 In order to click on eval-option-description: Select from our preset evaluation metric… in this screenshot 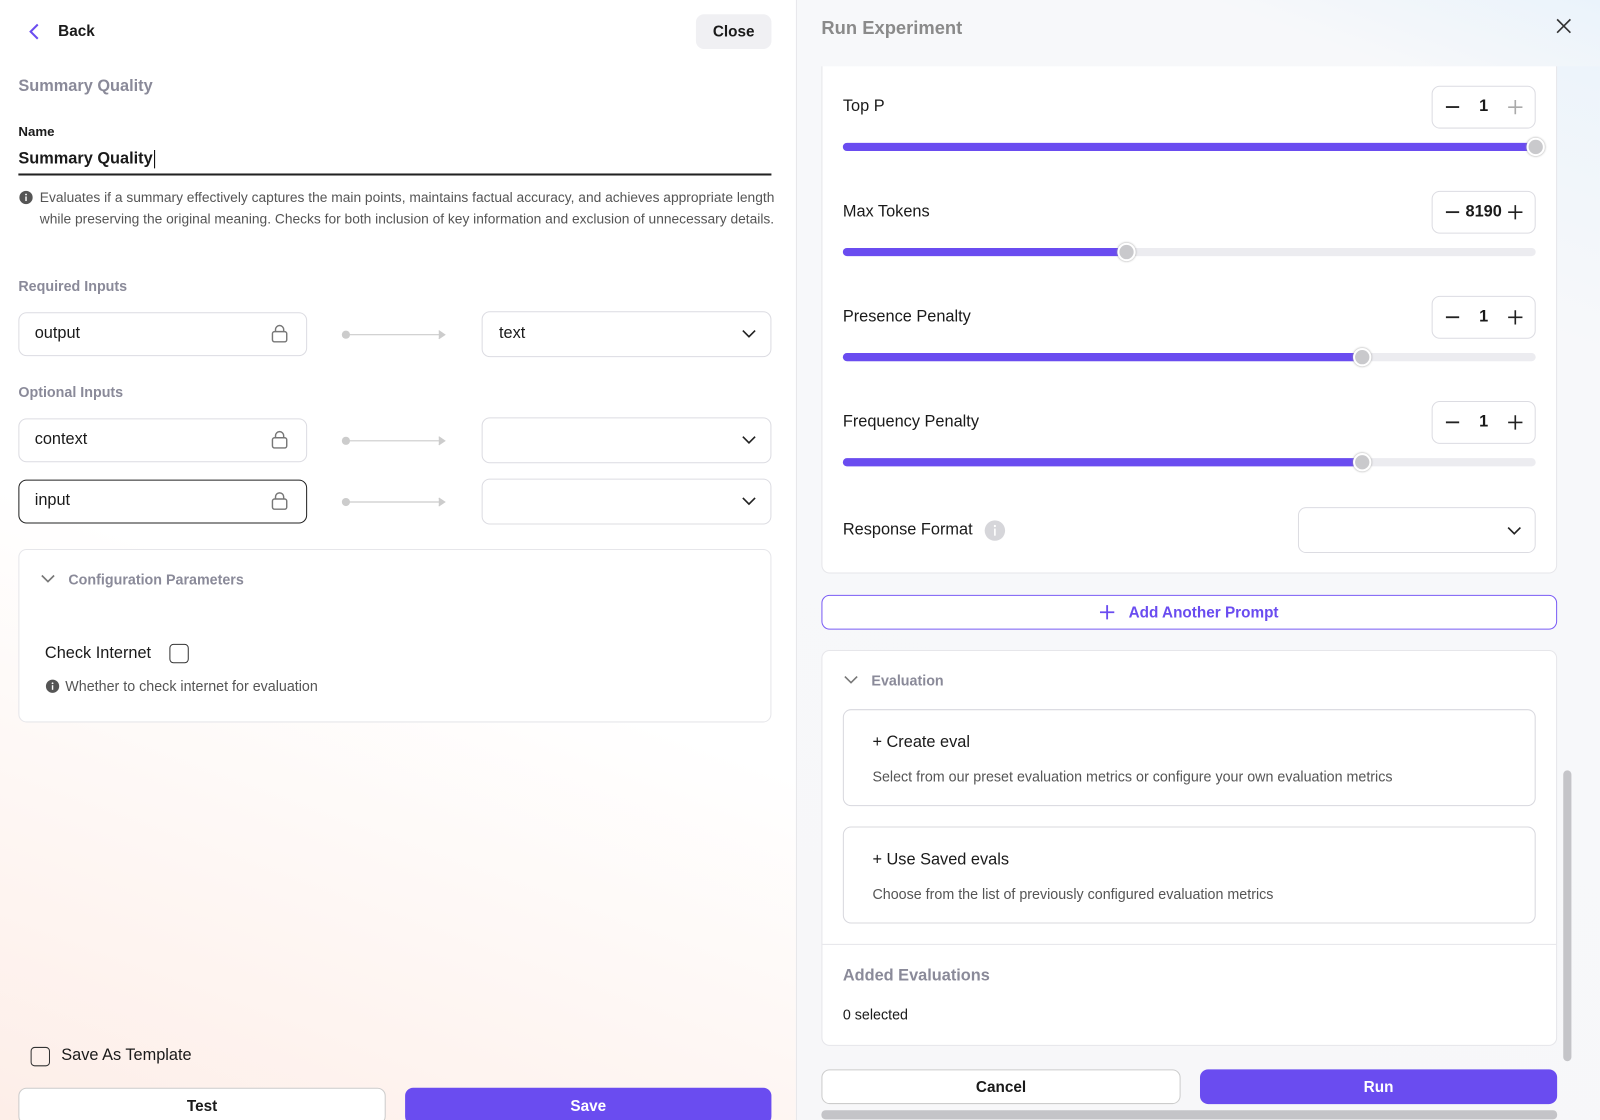, I will do `click(1132, 776)`.